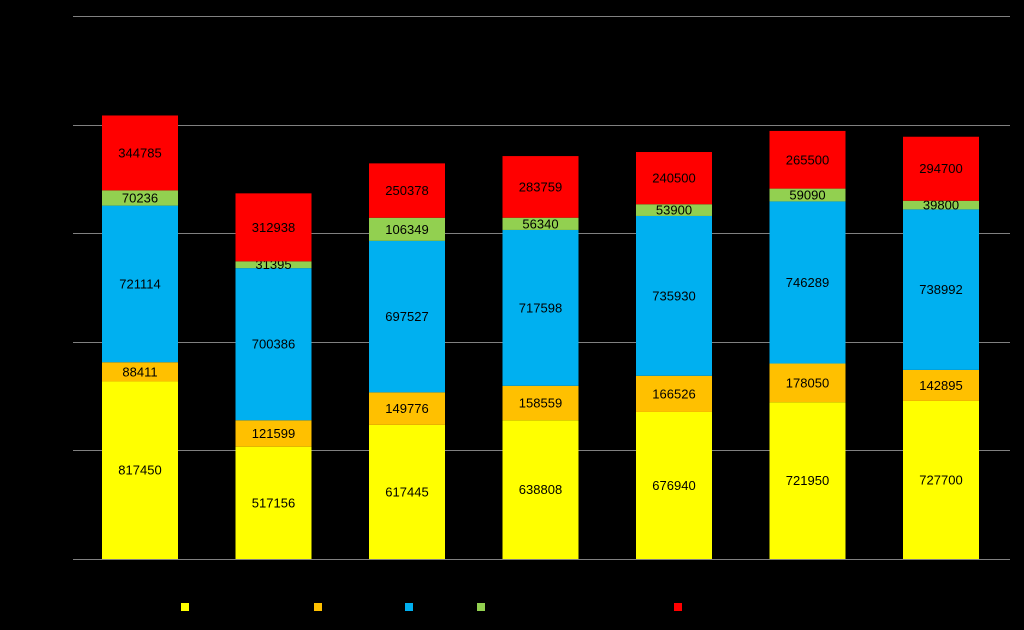  I want to click on data-label: 617445, so click(406, 491).